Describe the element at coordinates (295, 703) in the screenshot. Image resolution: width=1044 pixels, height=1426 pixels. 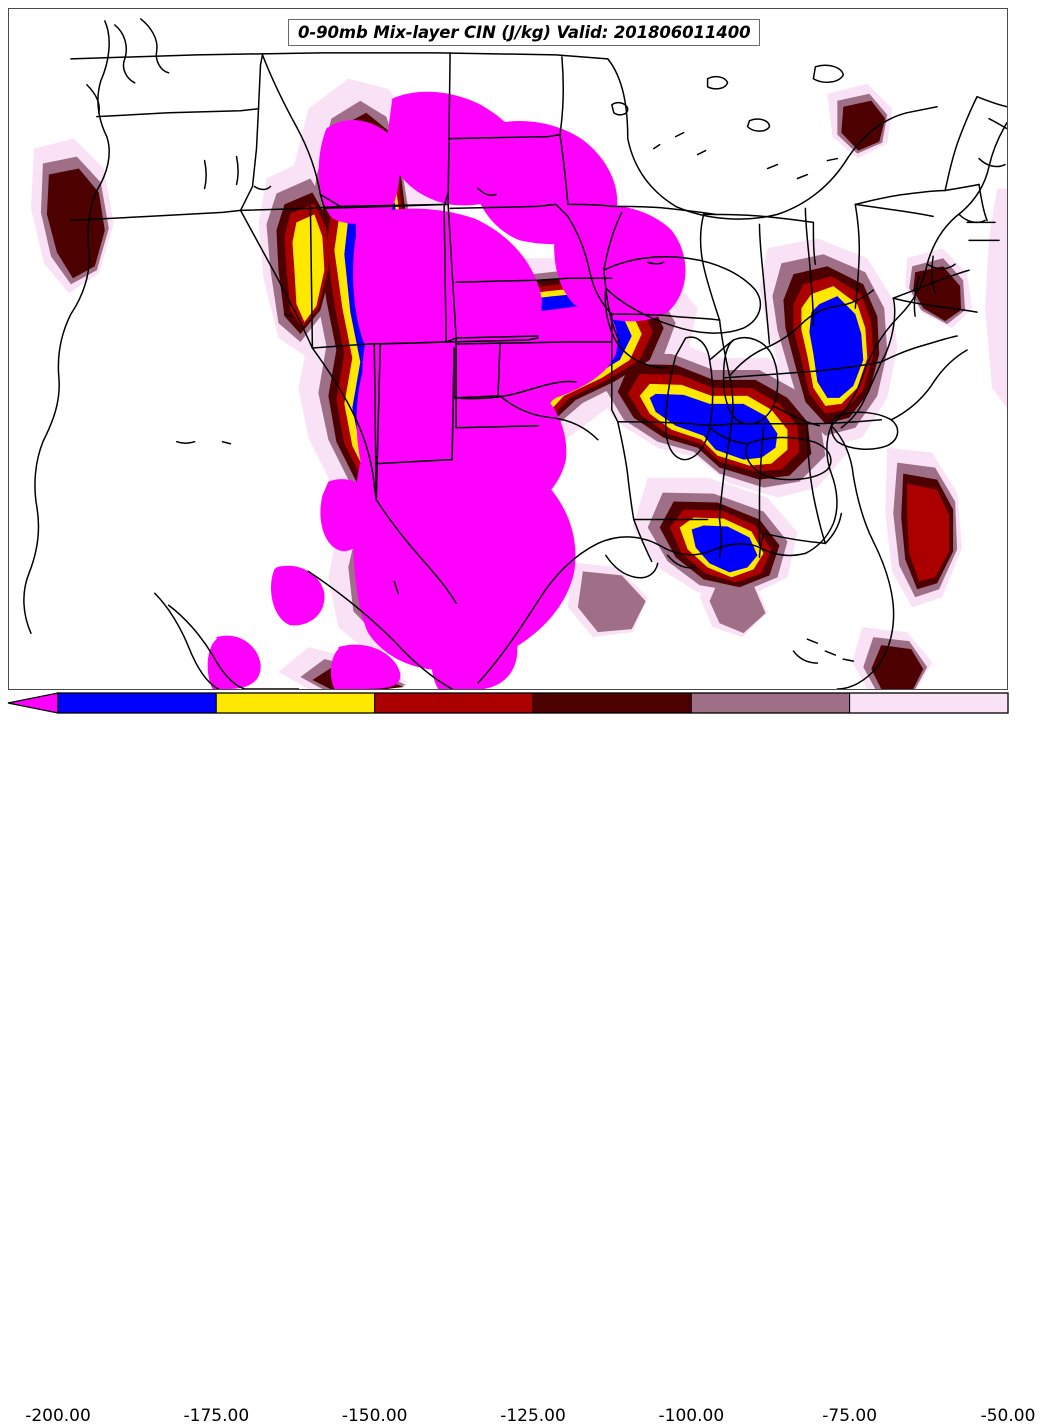
I see `colorbar-segment-yellow` at that location.